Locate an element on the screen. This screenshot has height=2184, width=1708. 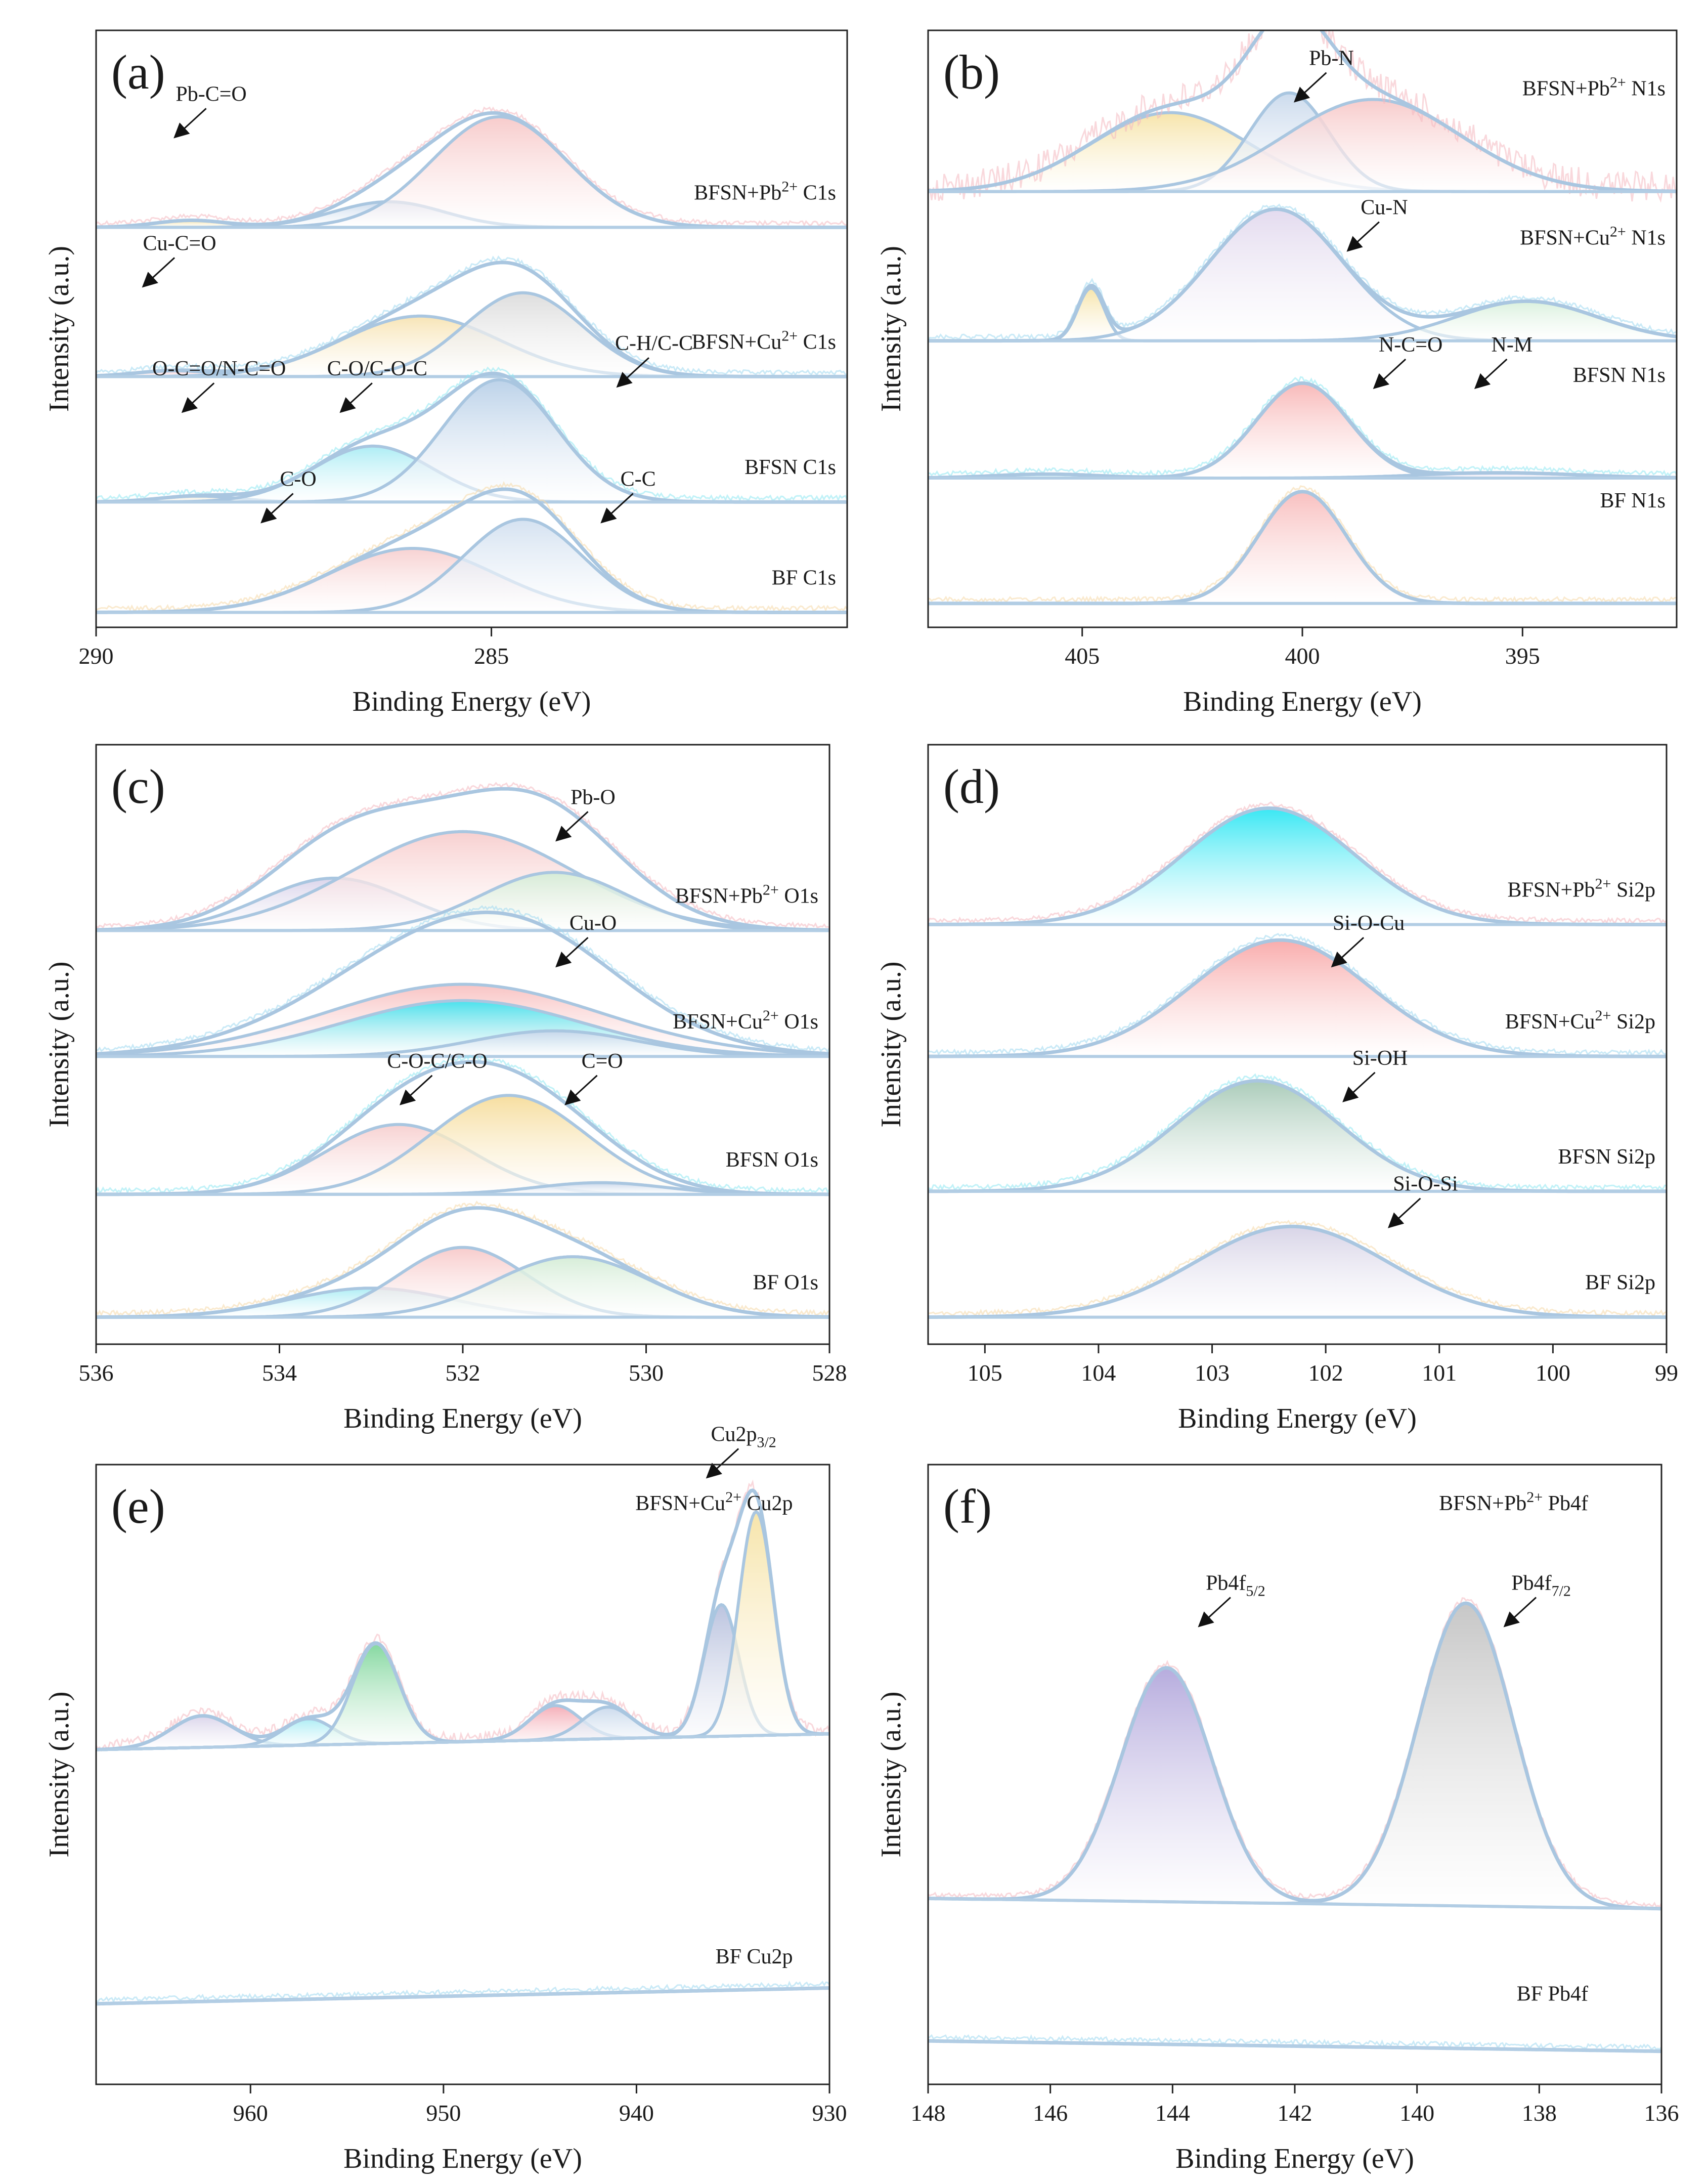
plot-area-e is located at coordinates (463, 1743).